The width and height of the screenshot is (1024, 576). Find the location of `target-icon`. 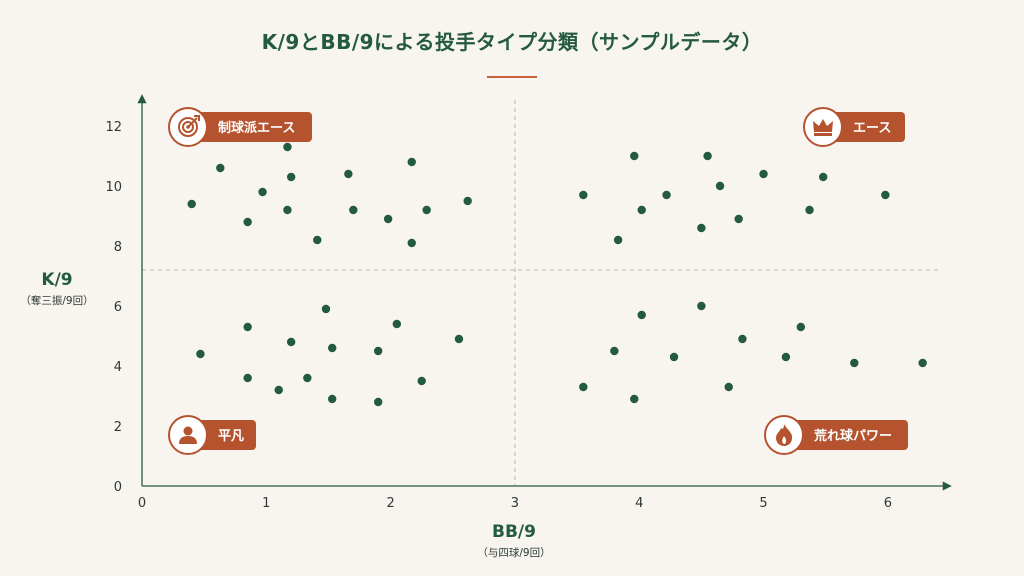

target-icon is located at coordinates (189, 126).